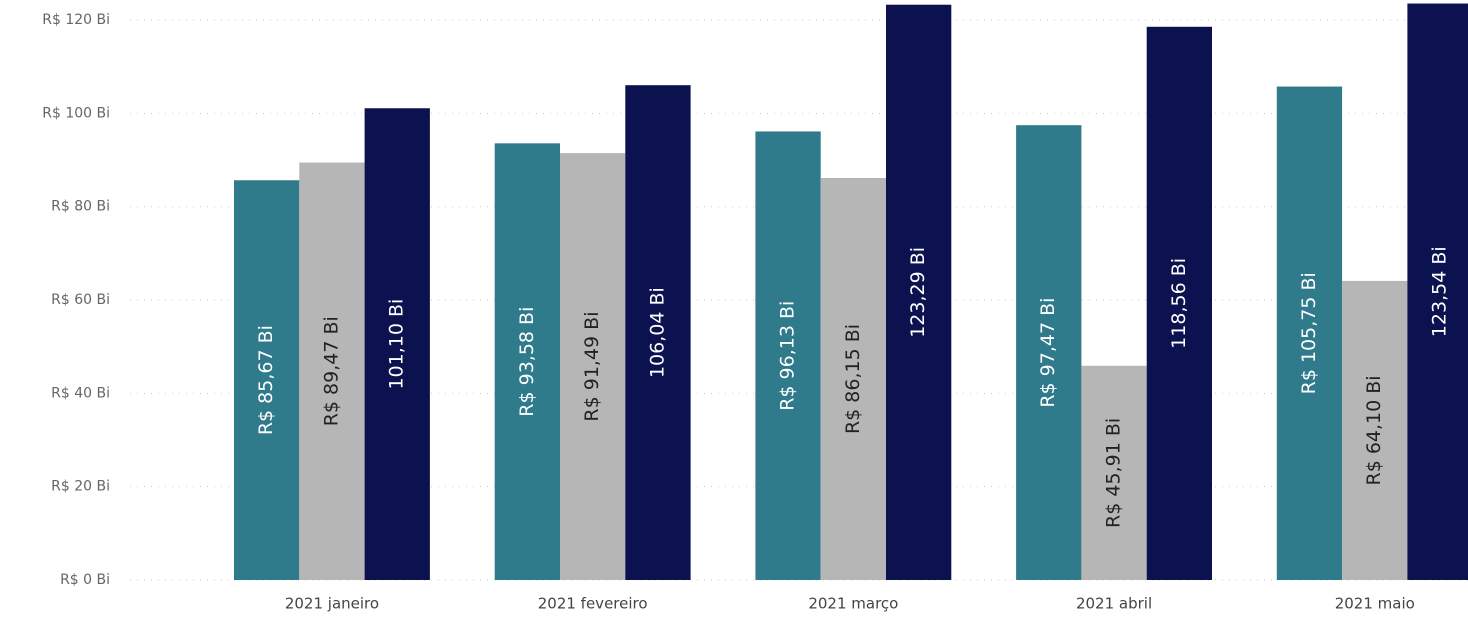 This screenshot has height=617, width=1468. Describe the element at coordinates (76, 113) in the screenshot. I see `y-tick-label: R$ 100 Bi` at that location.